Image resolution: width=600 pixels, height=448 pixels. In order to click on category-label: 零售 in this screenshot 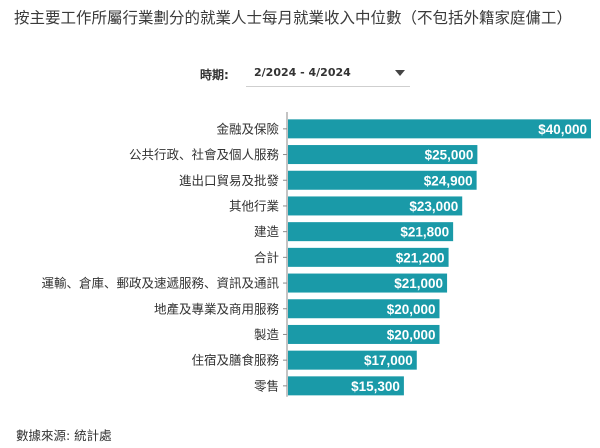, I will do `click(266, 385)`.